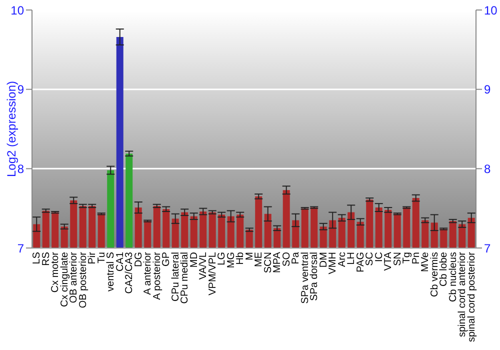 This screenshot has height=350, width=500. Describe the element at coordinates (148, 273) in the screenshot. I see `x-tick-label: A anterior` at that location.